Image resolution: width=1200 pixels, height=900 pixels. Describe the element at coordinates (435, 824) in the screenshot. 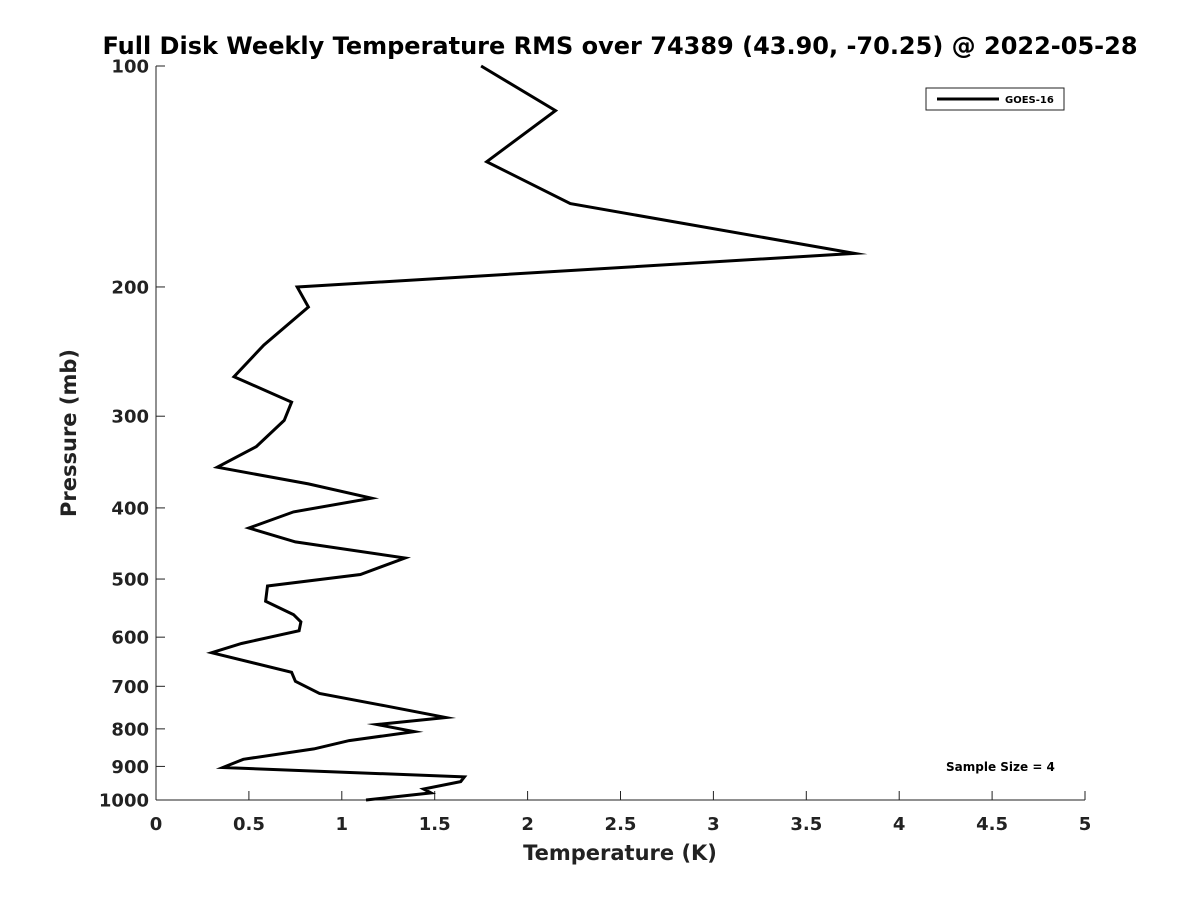

I see `x-tick-label: 1.5` at that location.